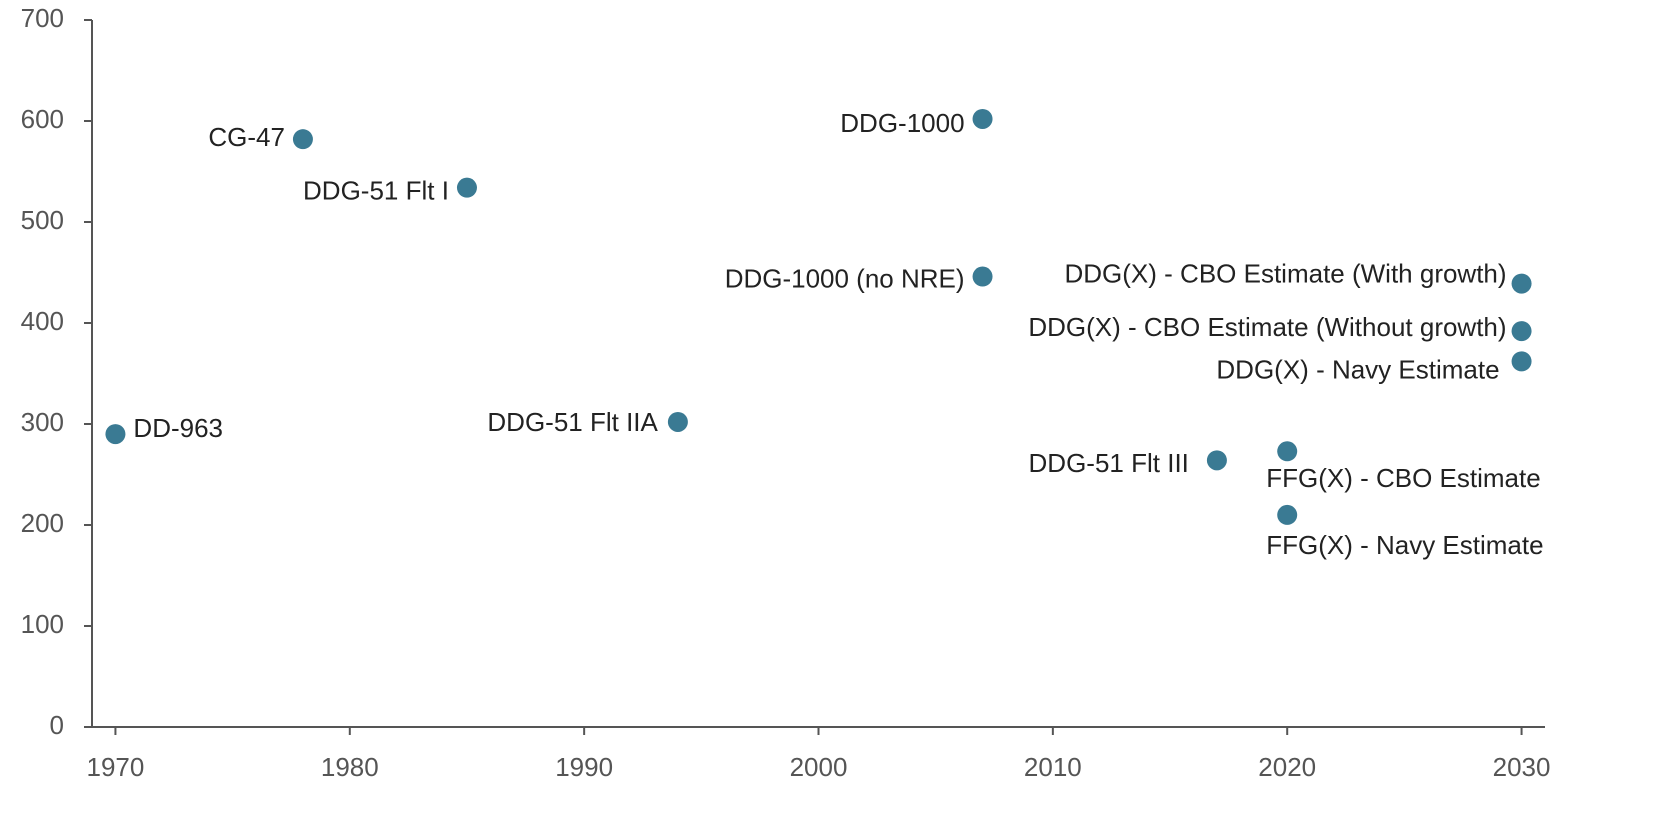  What do you see at coordinates (42, 422) in the screenshot?
I see `y-tick-label: 300` at bounding box center [42, 422].